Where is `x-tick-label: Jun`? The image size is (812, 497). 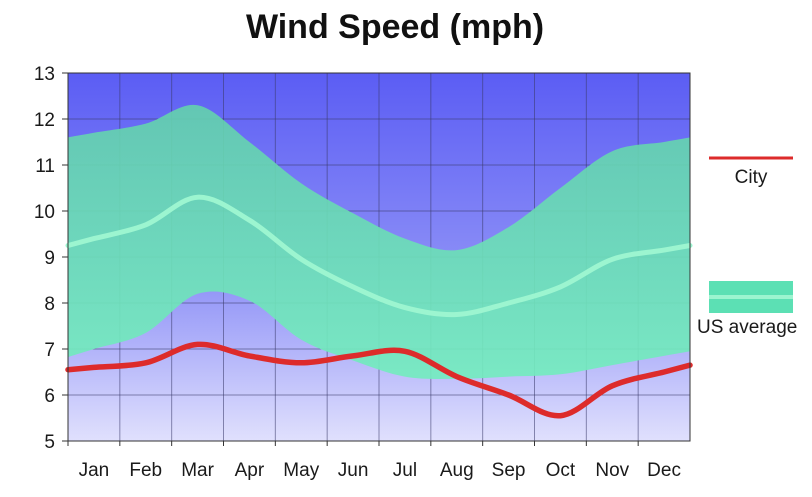
x-tick-label: Jun is located at coordinates (353, 470).